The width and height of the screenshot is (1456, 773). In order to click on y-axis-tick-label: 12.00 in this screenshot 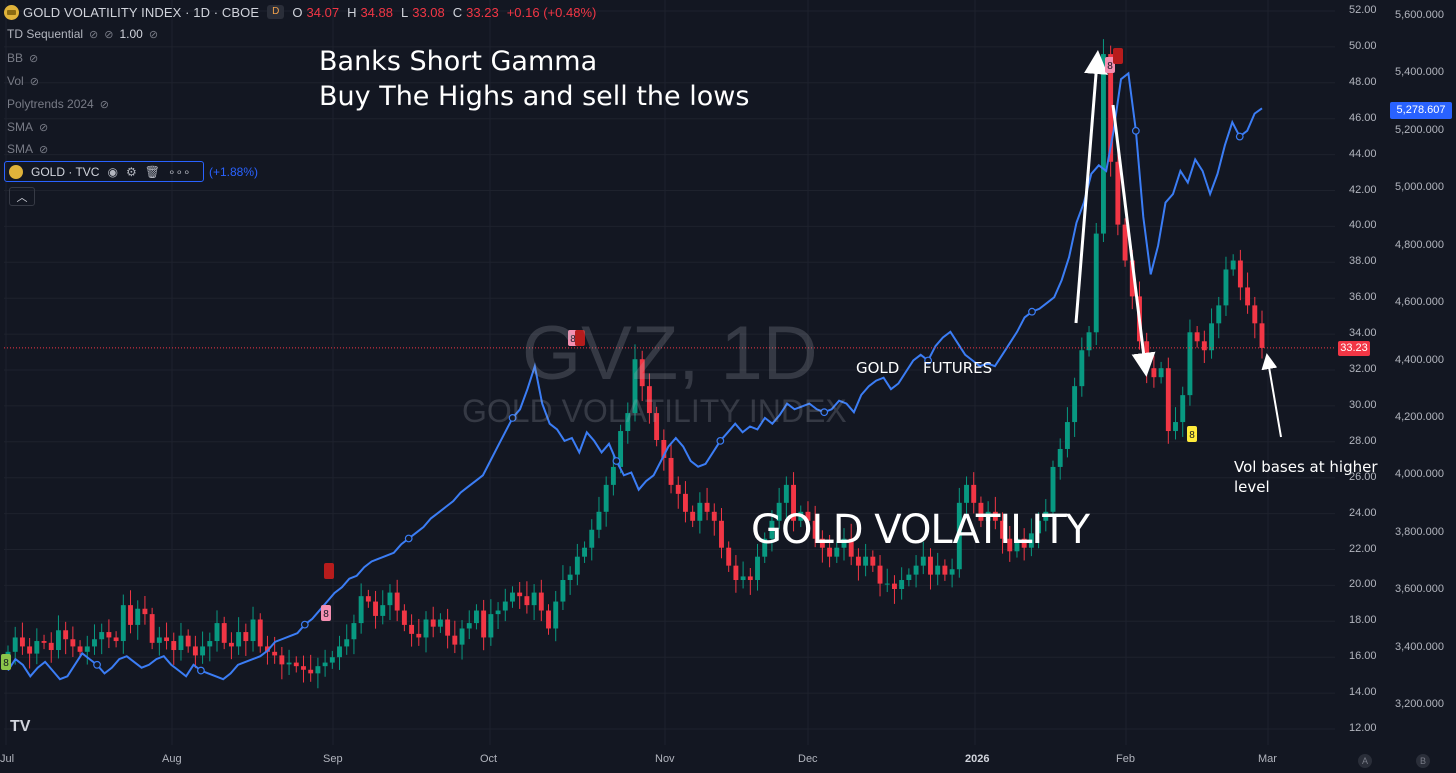, I will do `click(1363, 728)`.